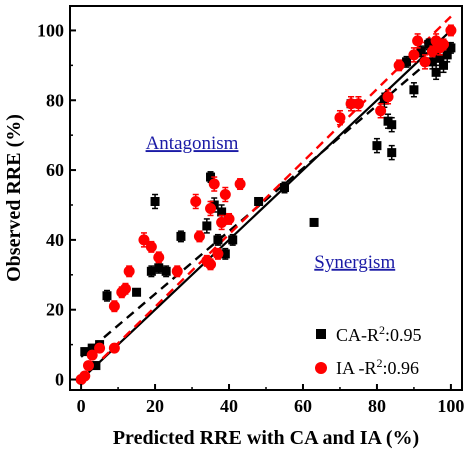  What do you see at coordinates (377, 367) in the screenshot?
I see `legend-label-ia: IA -R2:0.96` at bounding box center [377, 367].